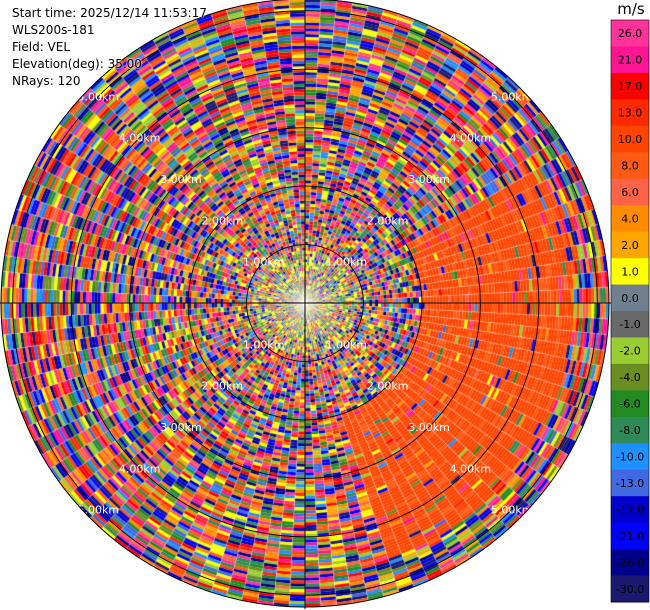 The height and width of the screenshot is (610, 650). Describe the element at coordinates (77, 64) in the screenshot. I see `elevation-label: Elevation(deg): 35.00` at that location.